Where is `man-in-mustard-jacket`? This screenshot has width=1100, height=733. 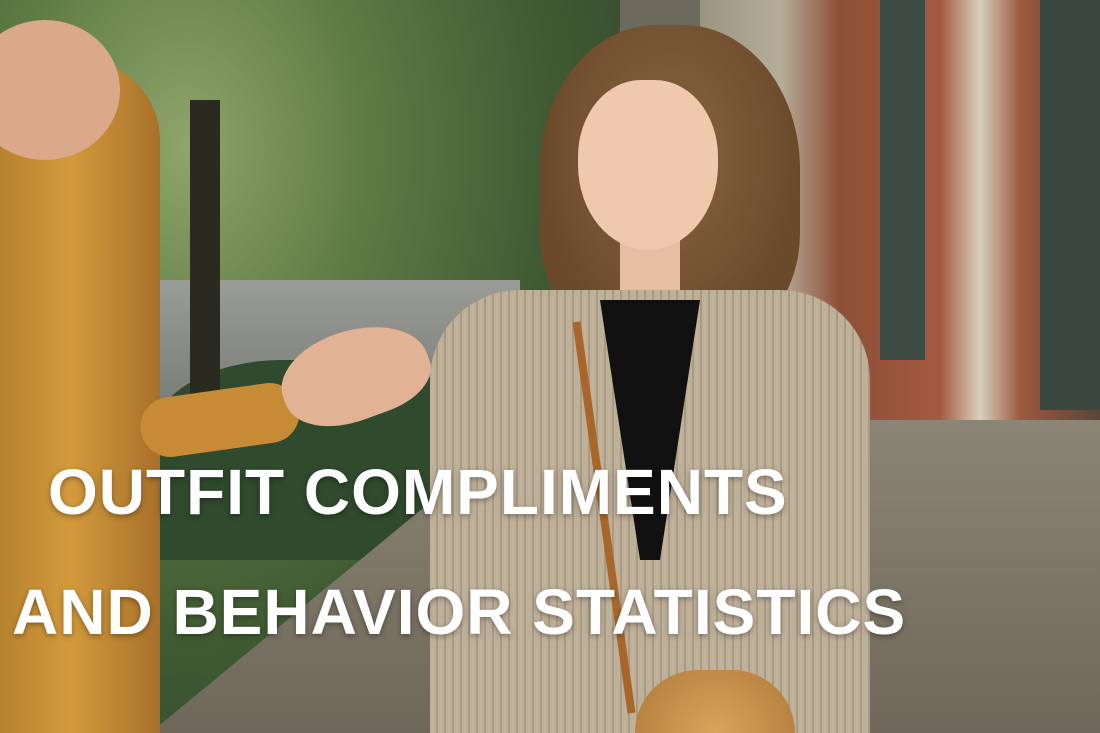 man-in-mustard-jacket is located at coordinates (80, 376).